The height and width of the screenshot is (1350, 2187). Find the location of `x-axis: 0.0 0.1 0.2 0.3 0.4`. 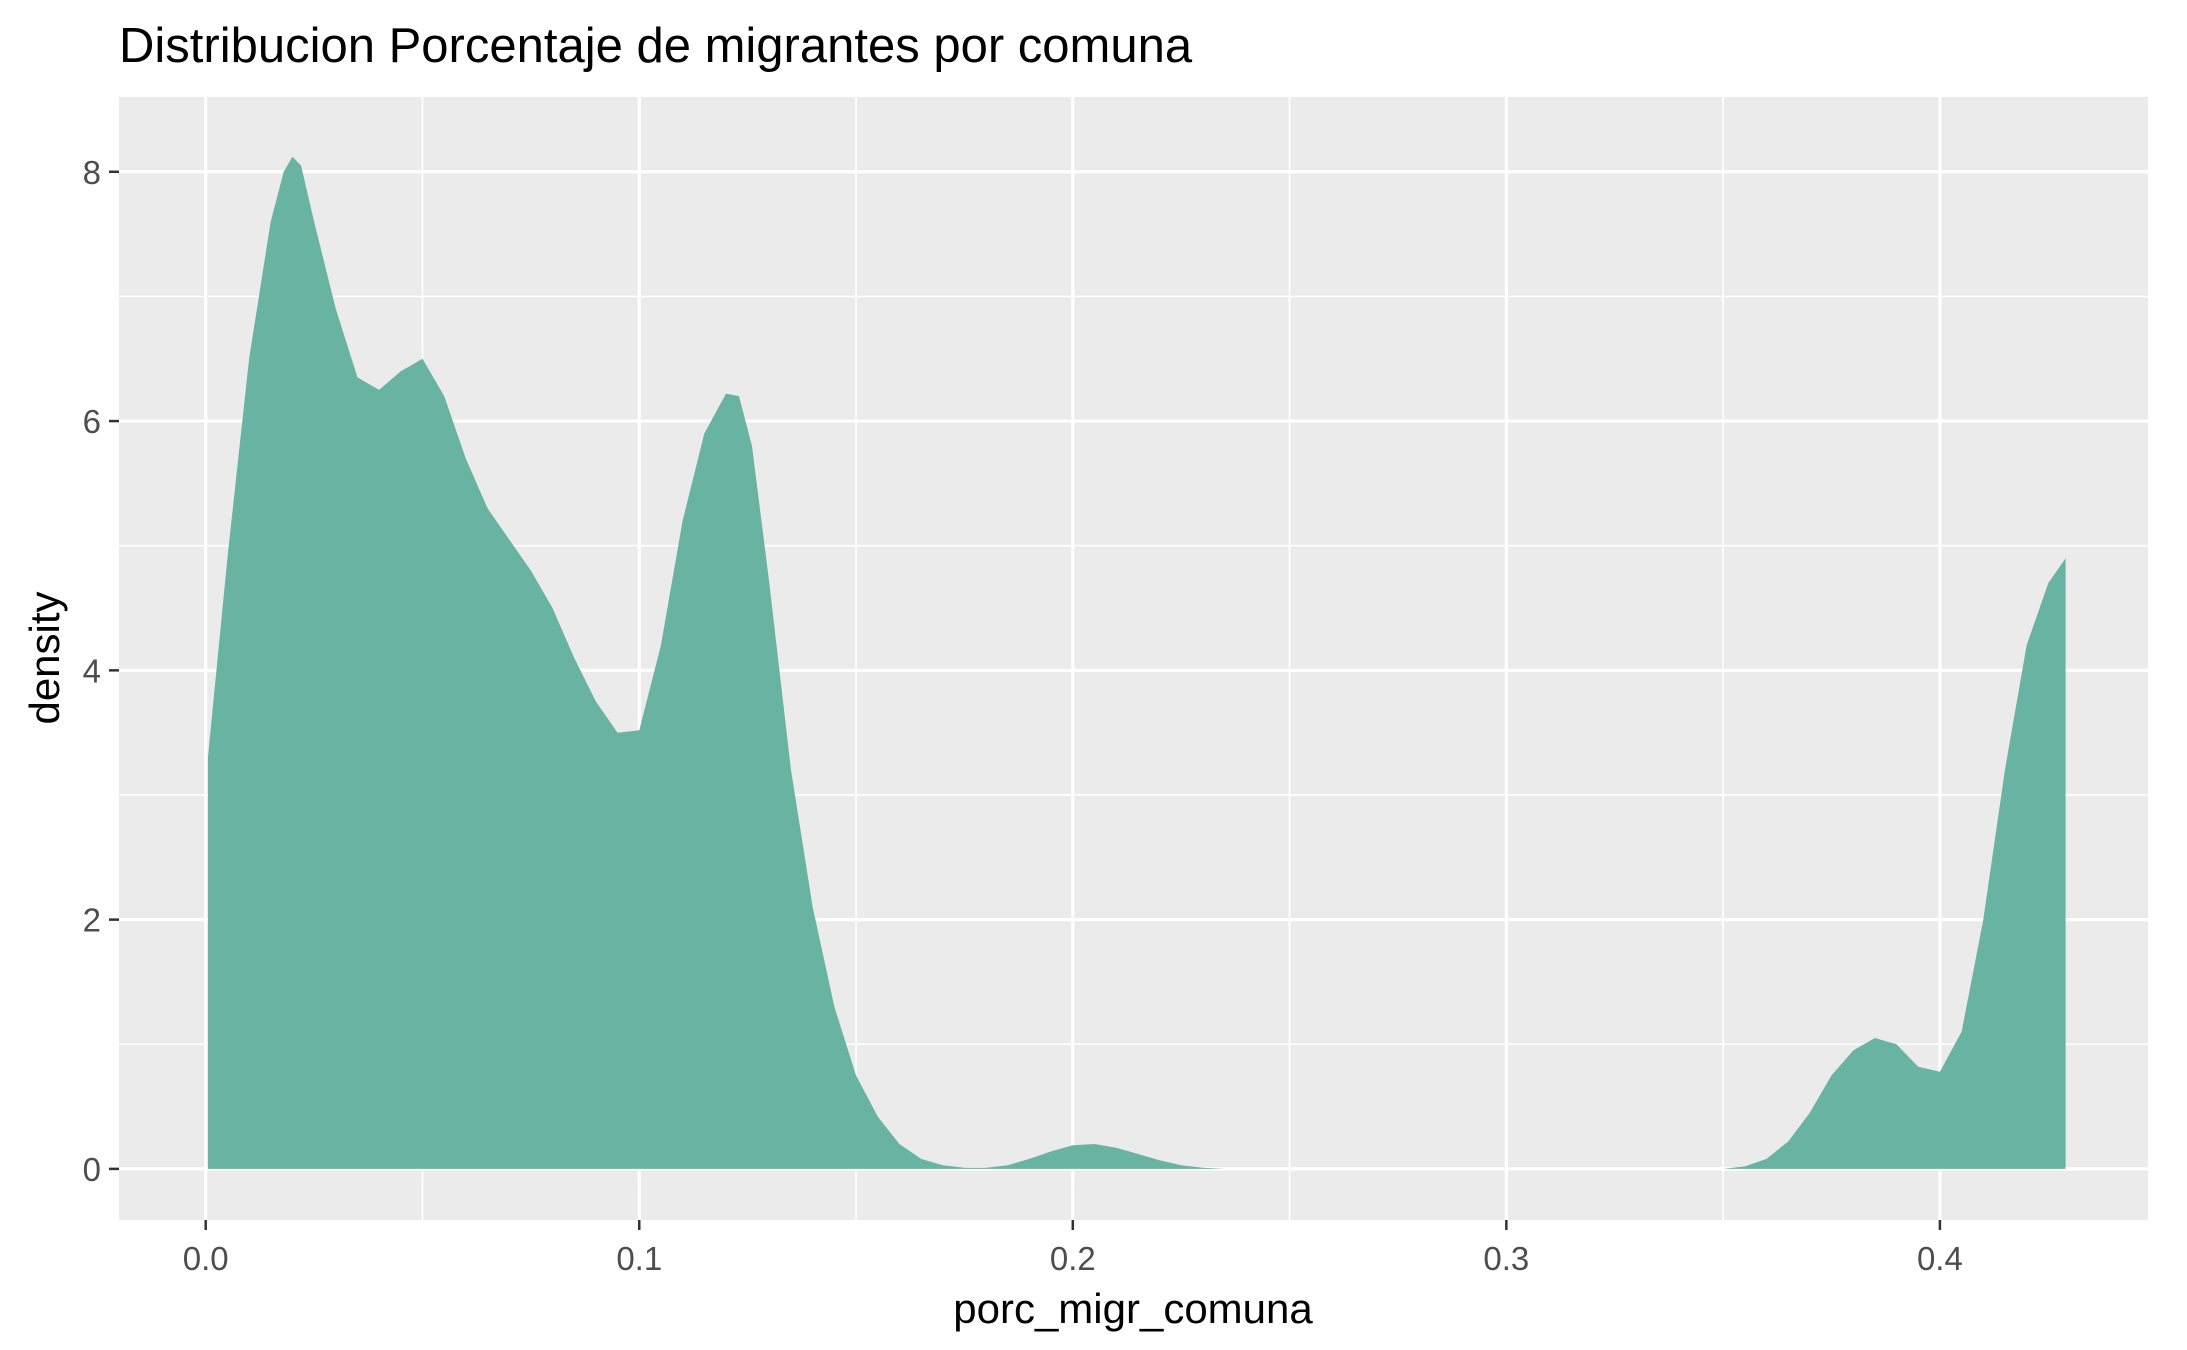

x-axis: 0.0 0.1 0.2 0.3 0.4 is located at coordinates (1073, 1248).